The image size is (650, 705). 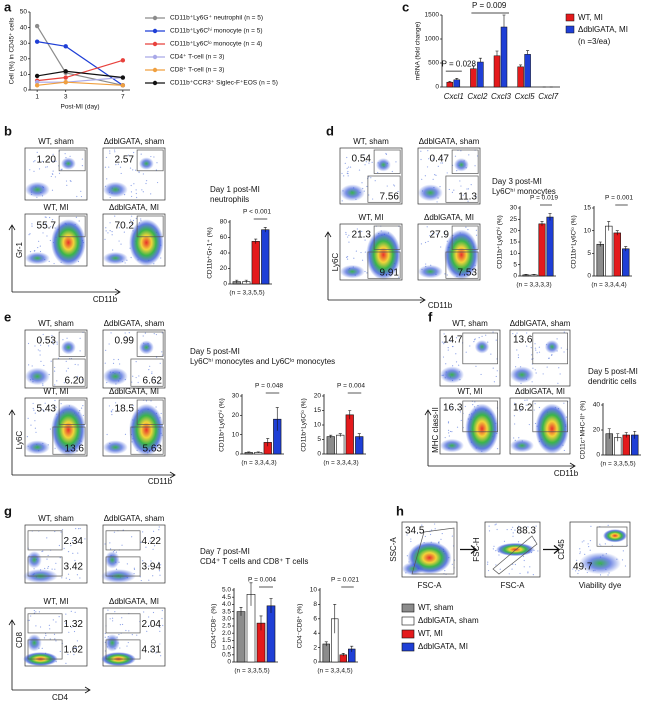 I want to click on p-value: P = 0.001, so click(x=619, y=198).